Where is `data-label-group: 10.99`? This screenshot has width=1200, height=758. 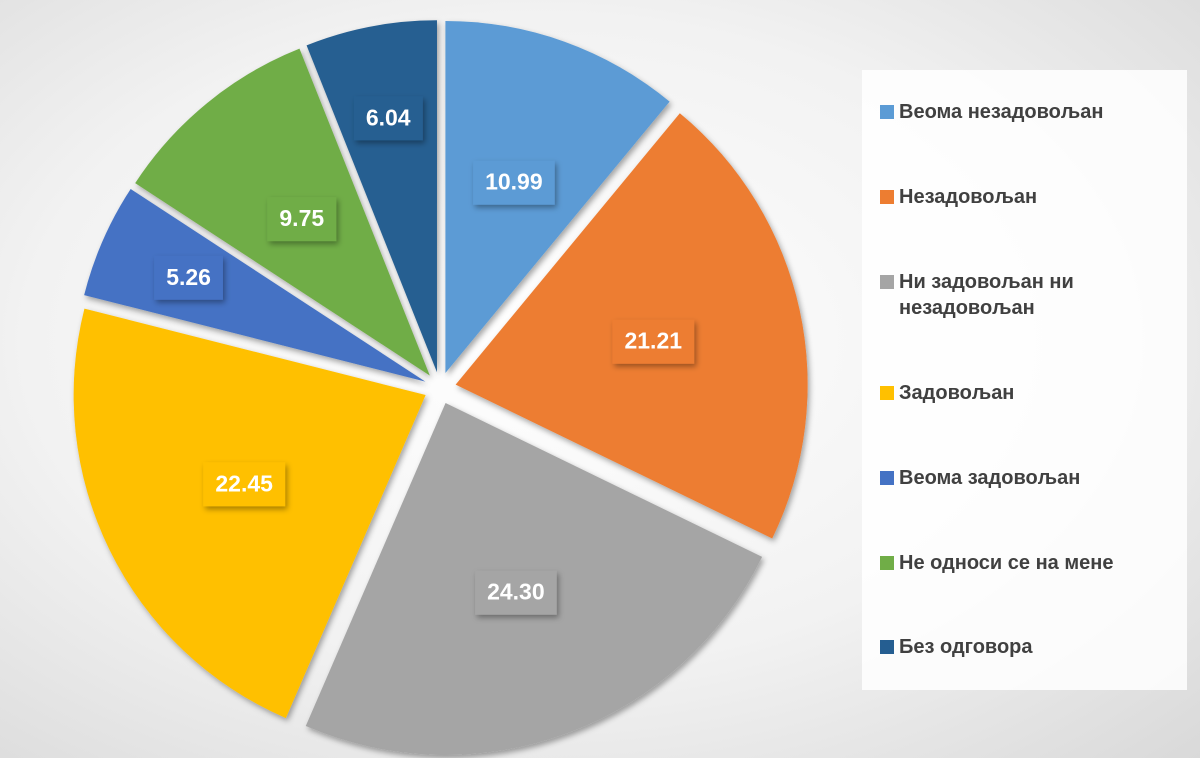 data-label-group: 10.99 is located at coordinates (514, 182).